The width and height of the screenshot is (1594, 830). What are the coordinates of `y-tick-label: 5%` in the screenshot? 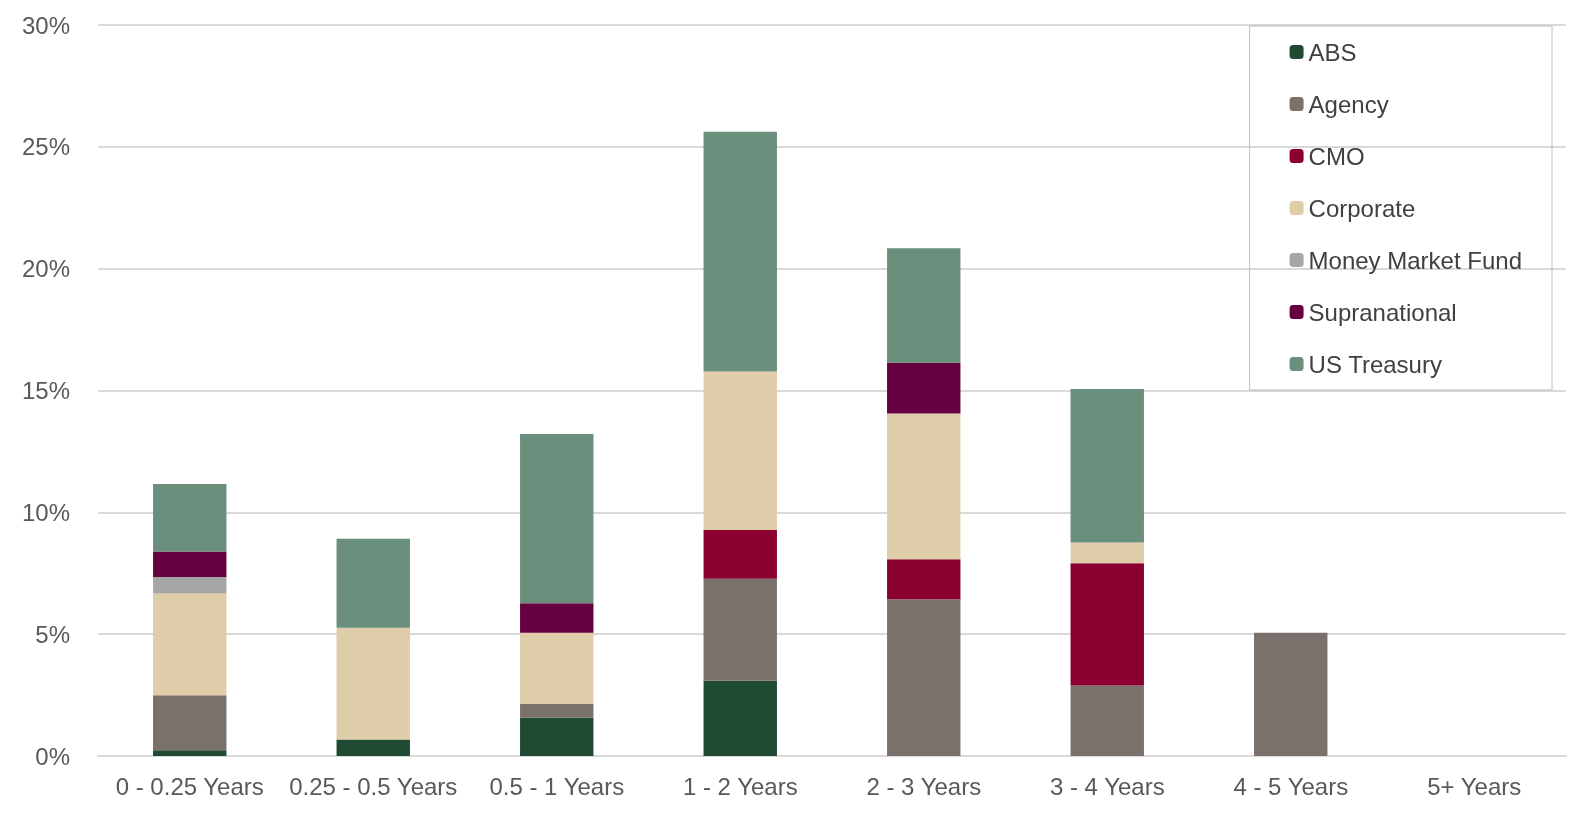 It's located at (52, 634).